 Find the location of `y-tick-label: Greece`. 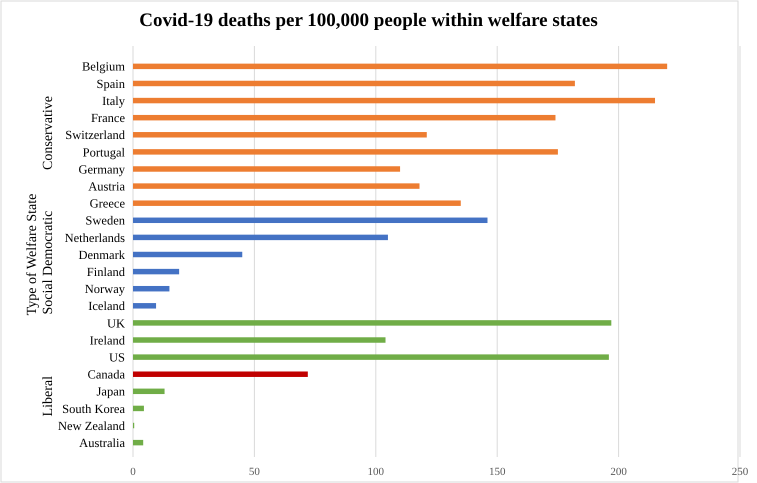

y-tick-label: Greece is located at coordinates (108, 203).